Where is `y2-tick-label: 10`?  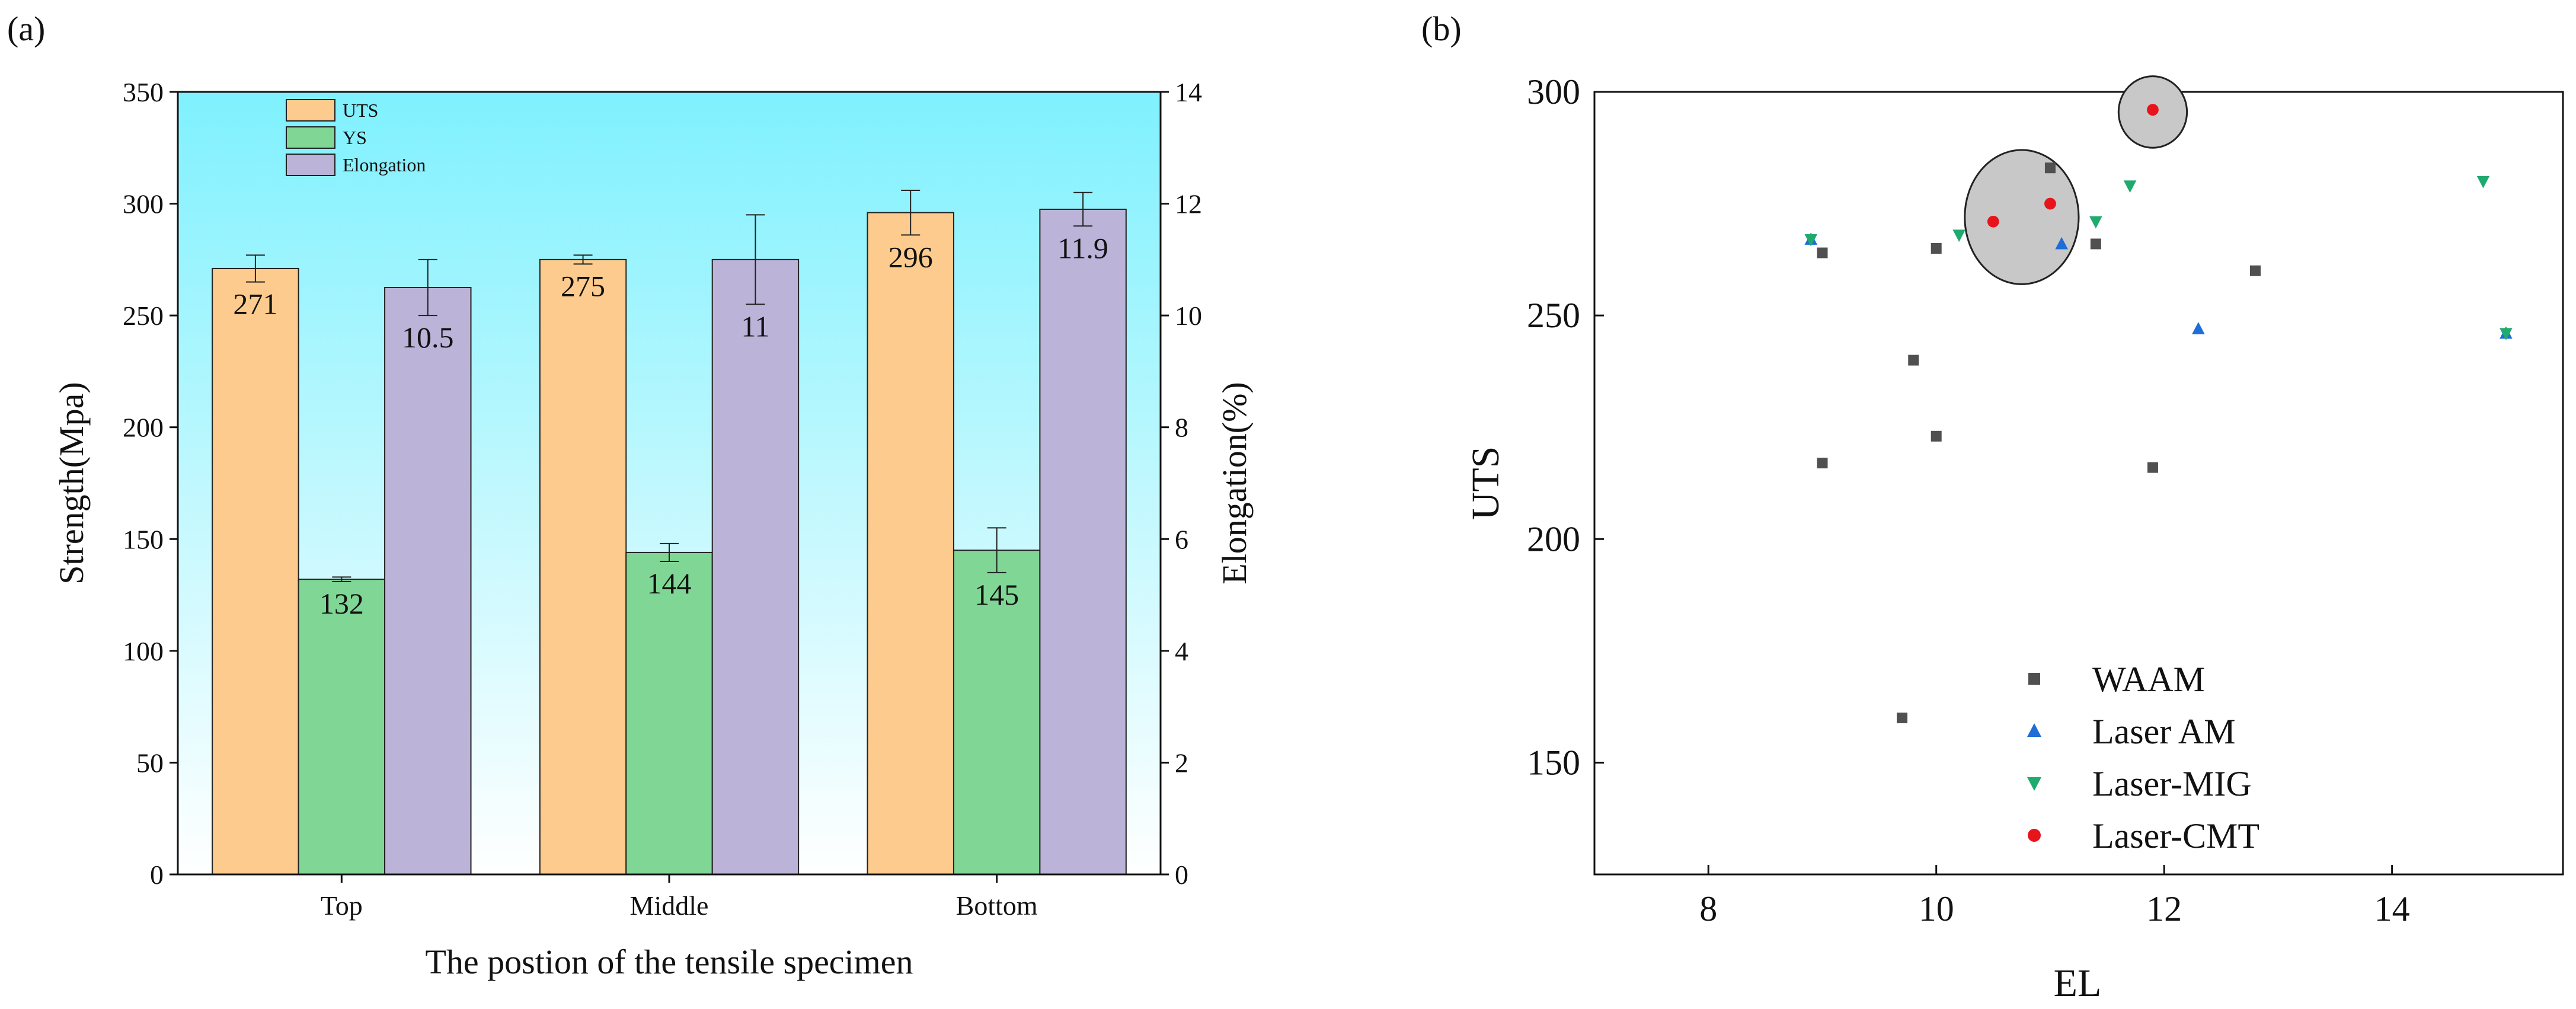
y2-tick-label: 10 is located at coordinates (1188, 316).